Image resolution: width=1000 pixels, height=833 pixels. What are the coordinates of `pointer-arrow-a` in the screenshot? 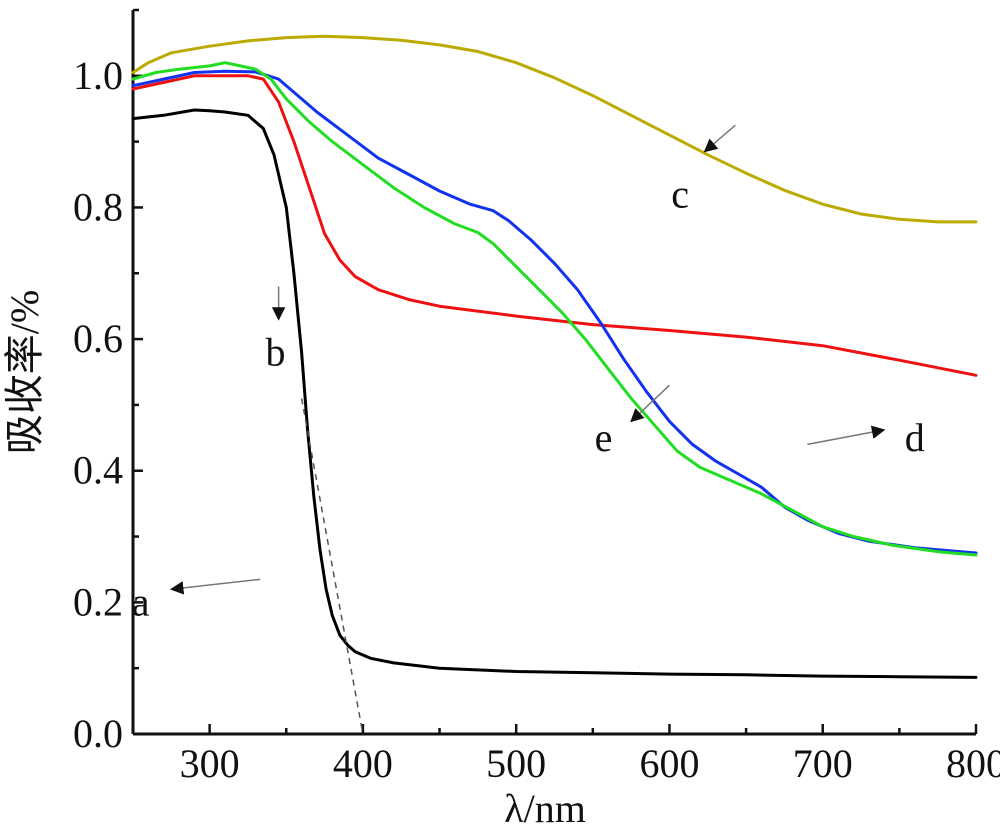 It's located at (215, 586).